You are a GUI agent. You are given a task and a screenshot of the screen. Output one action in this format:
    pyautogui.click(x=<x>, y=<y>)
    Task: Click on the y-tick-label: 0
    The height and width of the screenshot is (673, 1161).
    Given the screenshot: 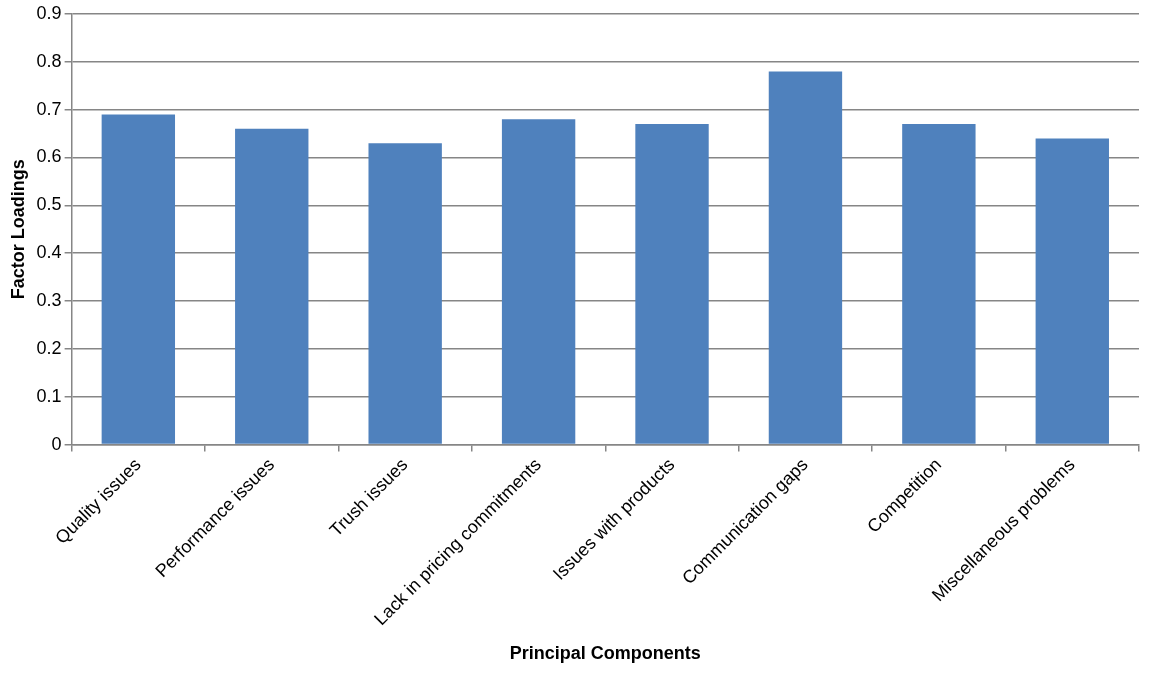 What is the action you would take?
    pyautogui.click(x=56, y=443)
    